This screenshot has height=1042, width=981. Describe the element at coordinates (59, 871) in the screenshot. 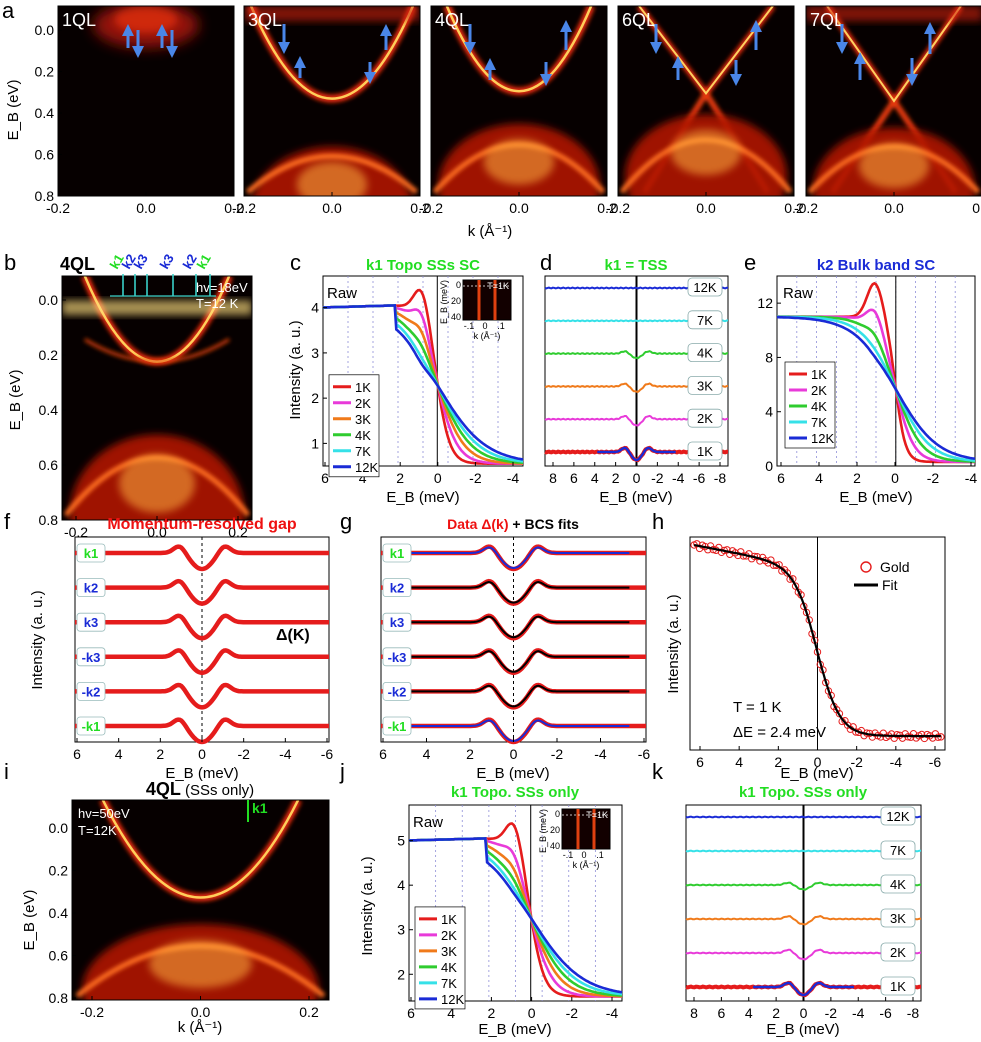

I see `y-tick-label: 0.2` at that location.